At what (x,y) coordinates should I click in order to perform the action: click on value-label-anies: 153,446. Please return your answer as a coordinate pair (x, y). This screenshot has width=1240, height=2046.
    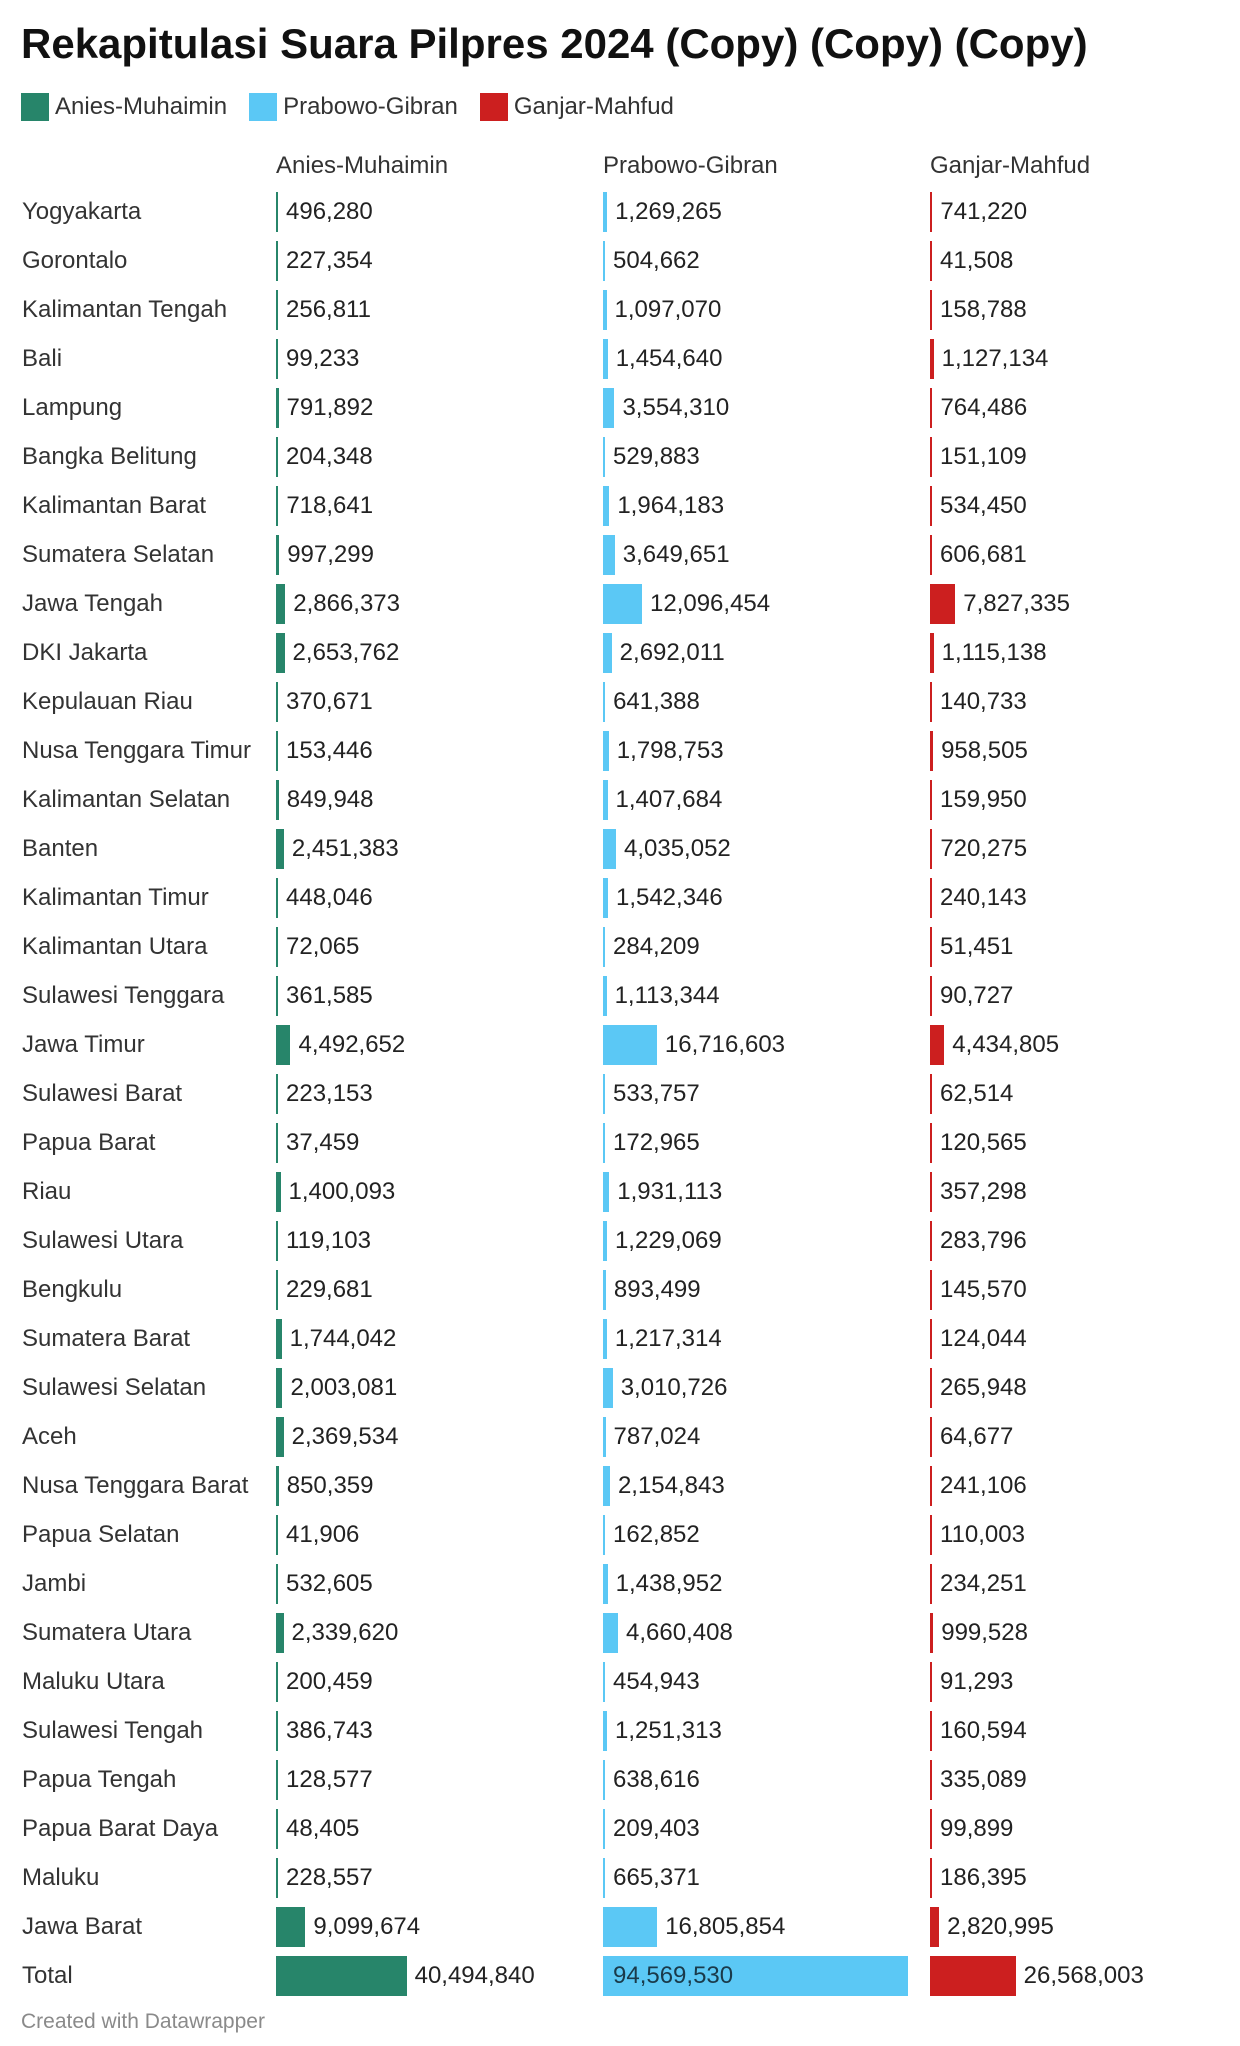
    Looking at the image, I should click on (329, 750).